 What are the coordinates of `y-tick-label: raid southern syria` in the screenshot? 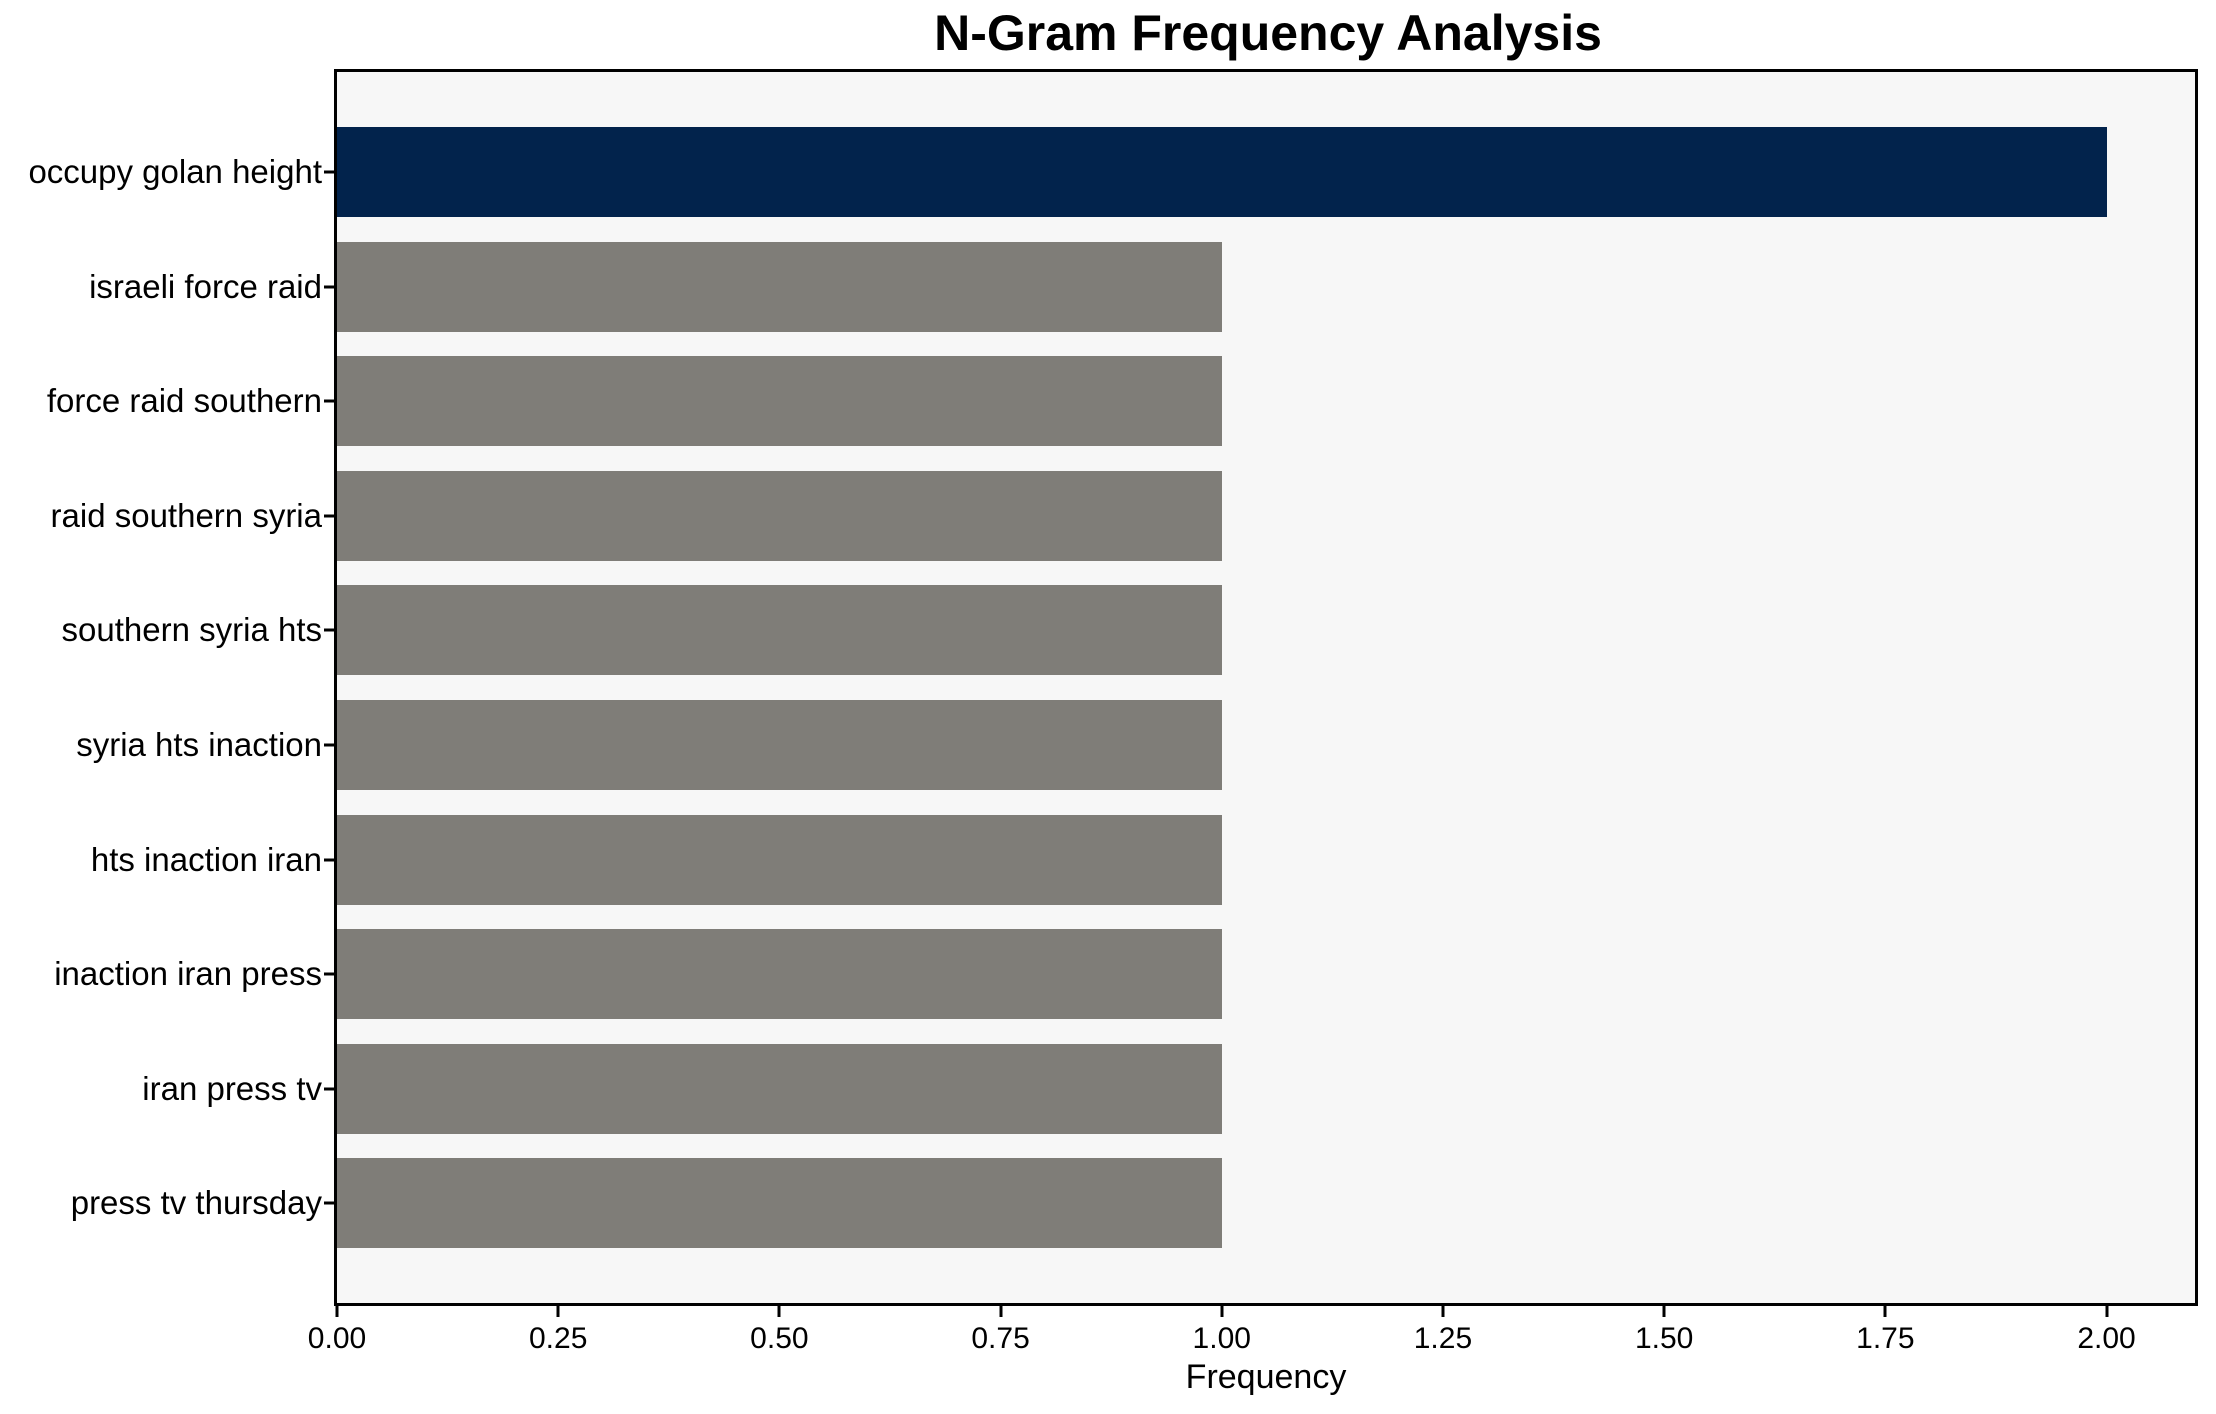 It's located at (186, 515).